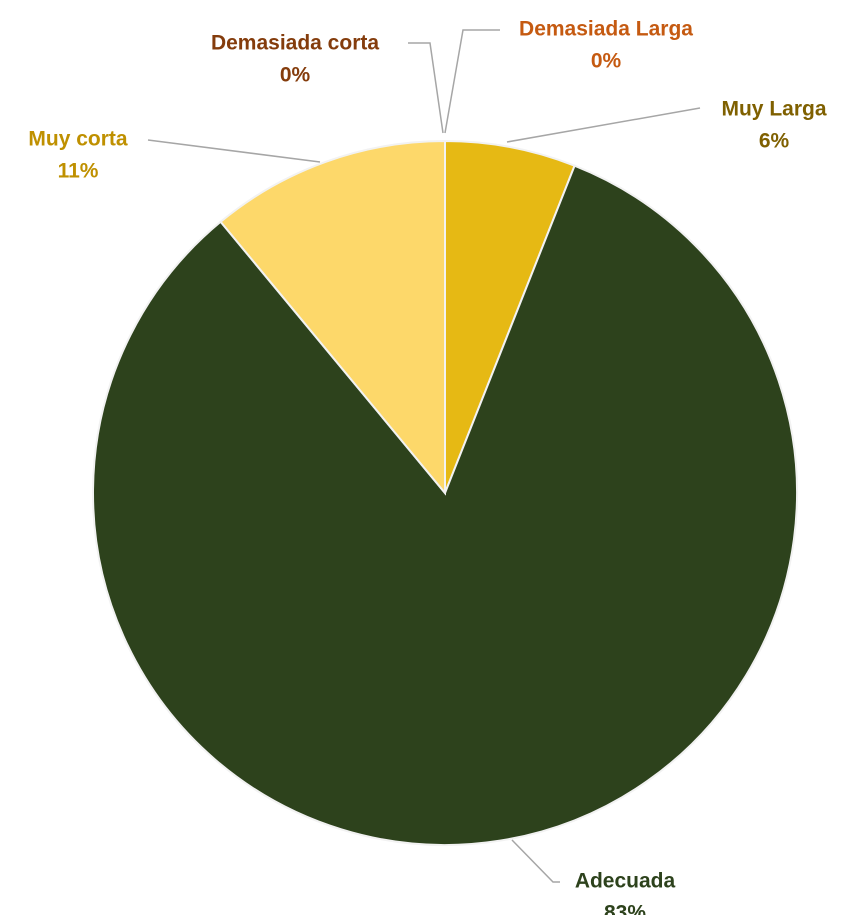 Image resolution: width=847 pixels, height=915 pixels. I want to click on slice-category-label: Adecuada, so click(625, 881).